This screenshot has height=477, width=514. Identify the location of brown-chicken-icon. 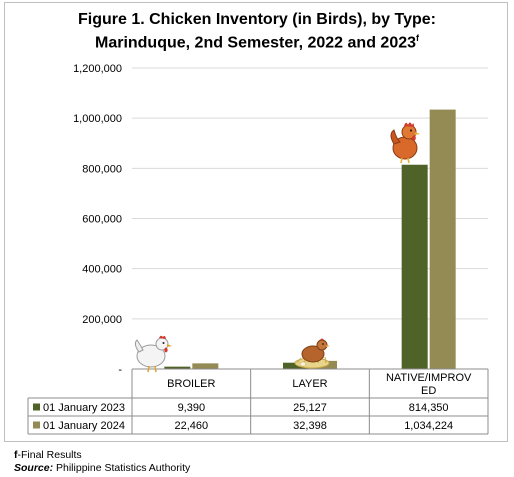
(405, 143).